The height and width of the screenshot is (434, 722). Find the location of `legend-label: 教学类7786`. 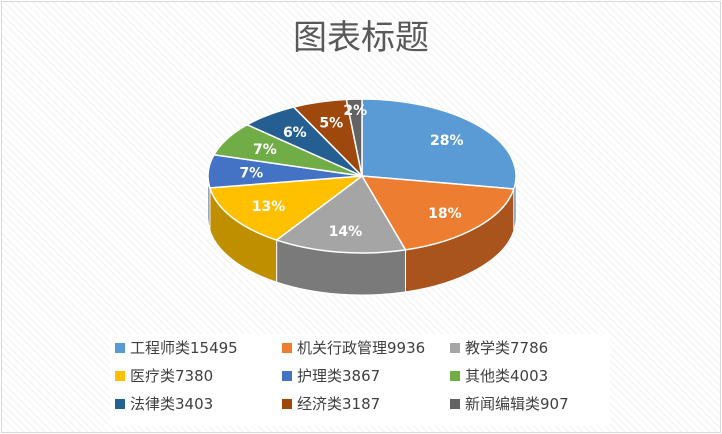

legend-label: 教学类7786 is located at coordinates (507, 348).